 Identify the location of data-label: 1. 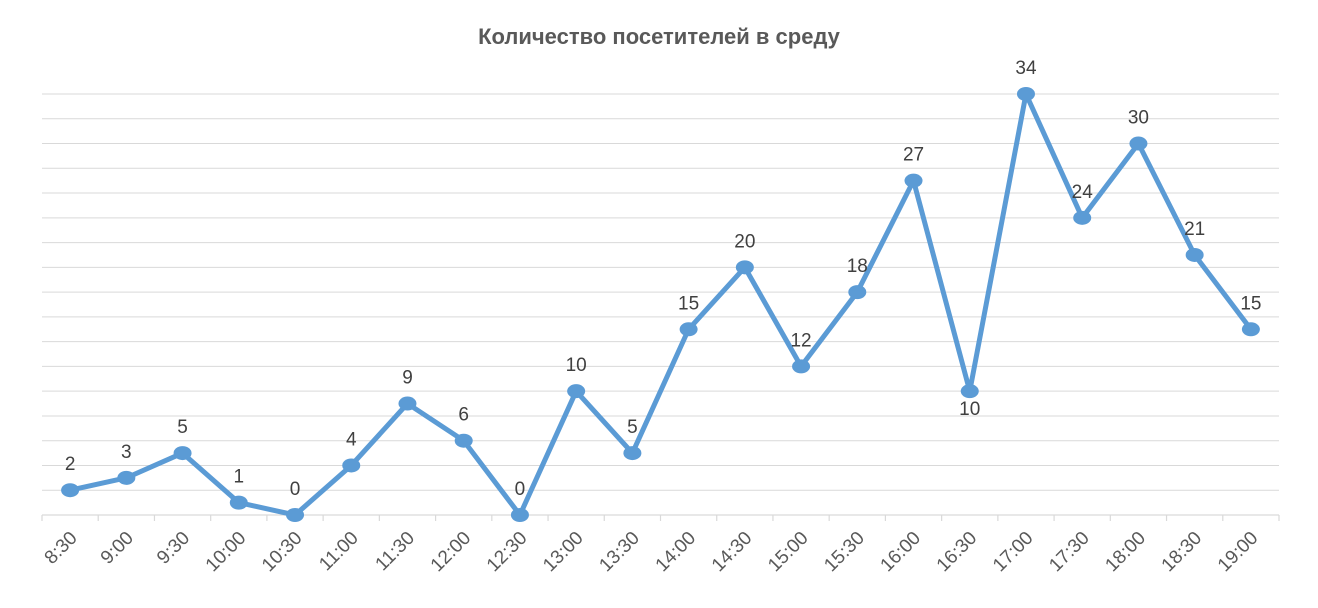
(239, 477).